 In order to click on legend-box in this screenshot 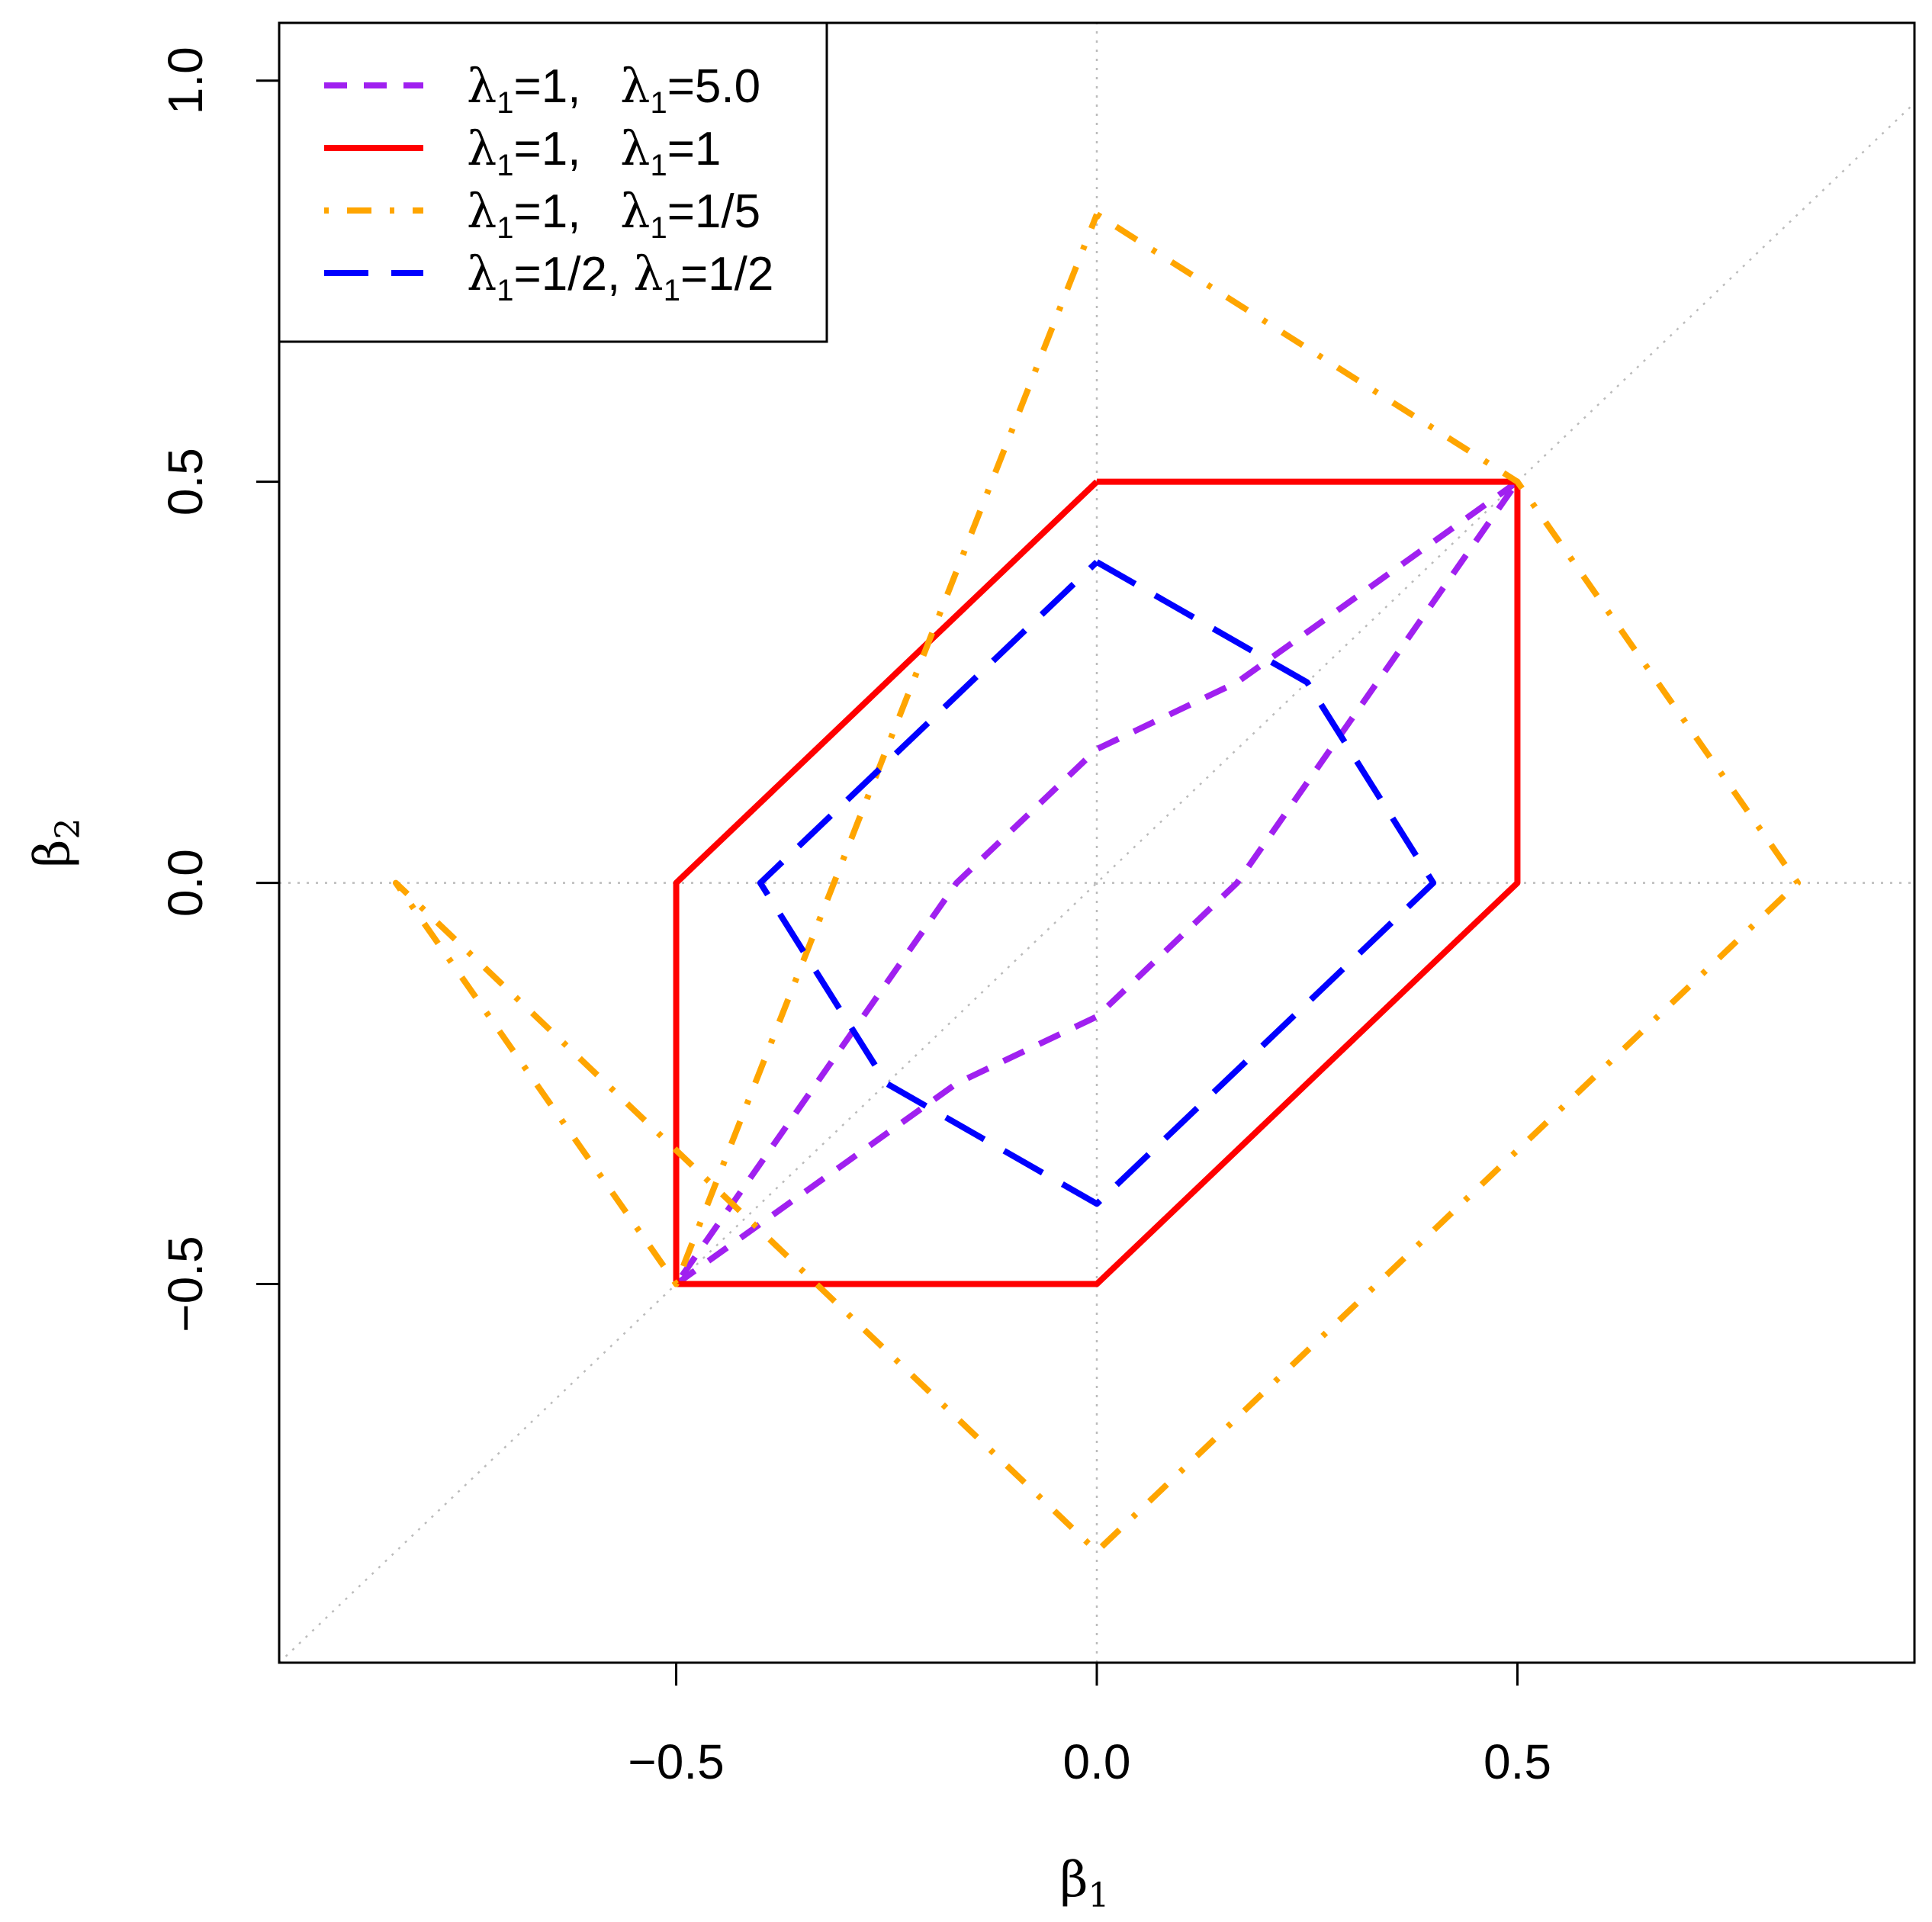, I will do `click(553, 182)`.